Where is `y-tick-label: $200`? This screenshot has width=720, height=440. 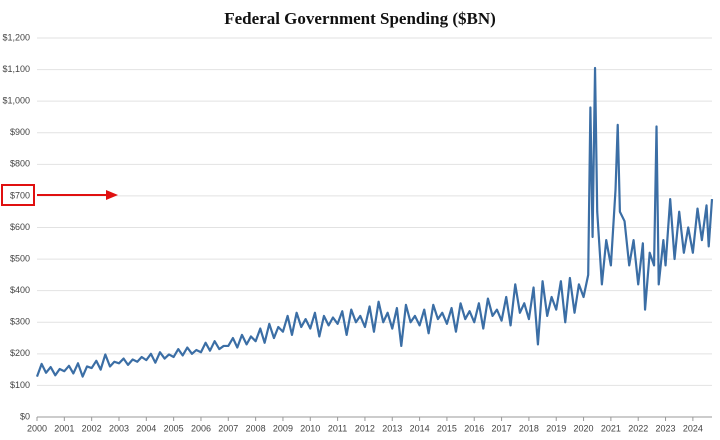 y-tick-label: $200 is located at coordinates (20, 353).